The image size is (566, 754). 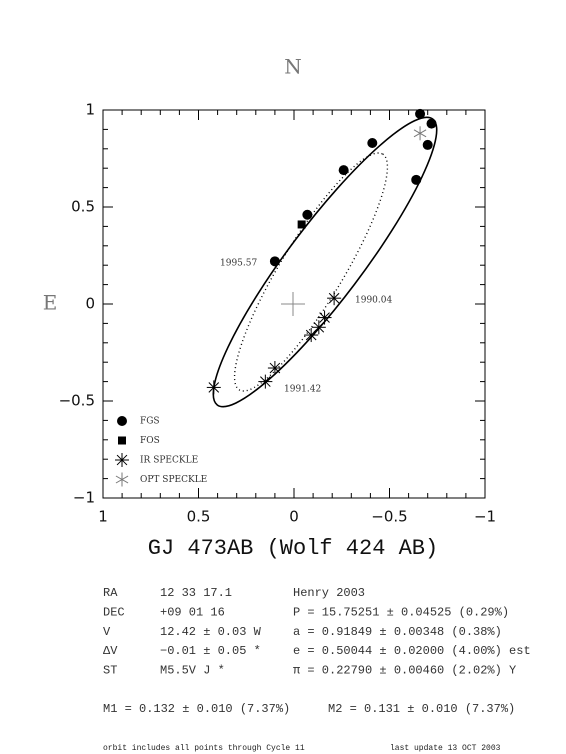 I want to click on footer: last update 13 OCT 2003, so click(x=445, y=748).